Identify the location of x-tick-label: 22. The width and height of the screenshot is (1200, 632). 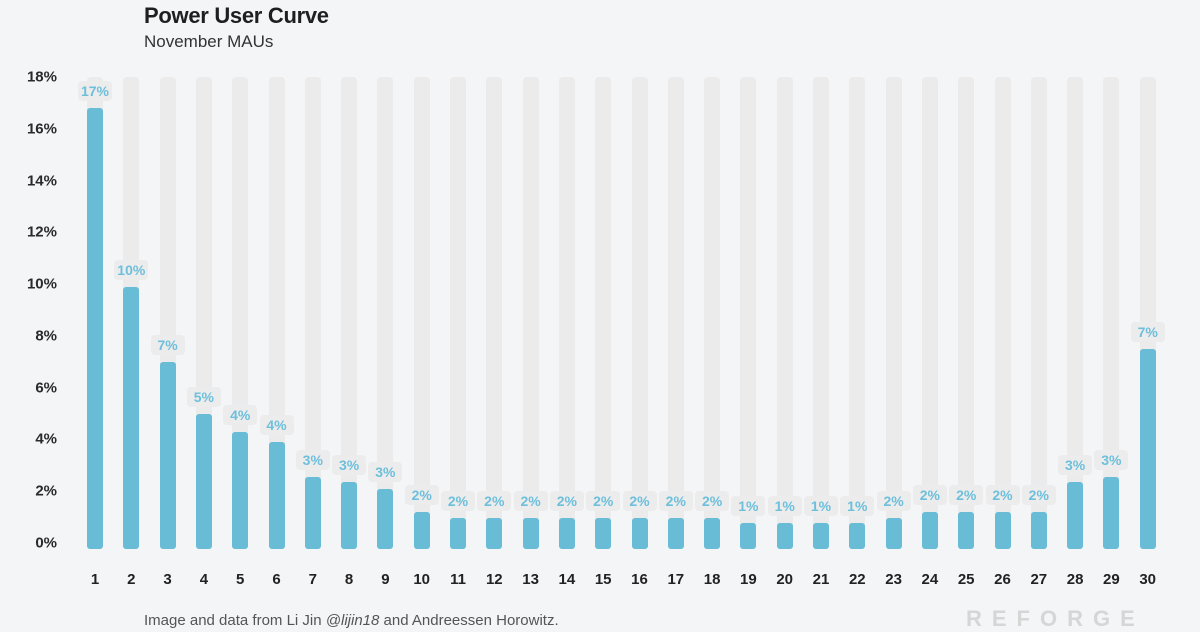
(857, 579).